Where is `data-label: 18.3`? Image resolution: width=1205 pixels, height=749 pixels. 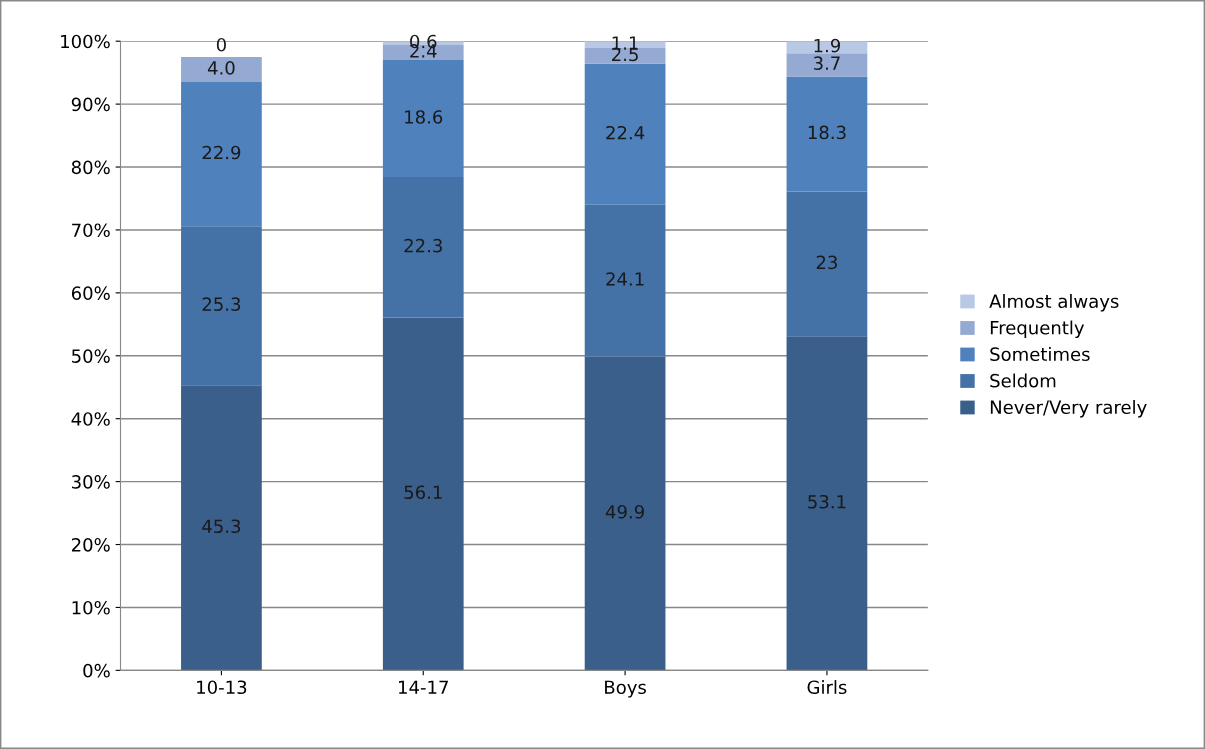
data-label: 18.3 is located at coordinates (827, 132).